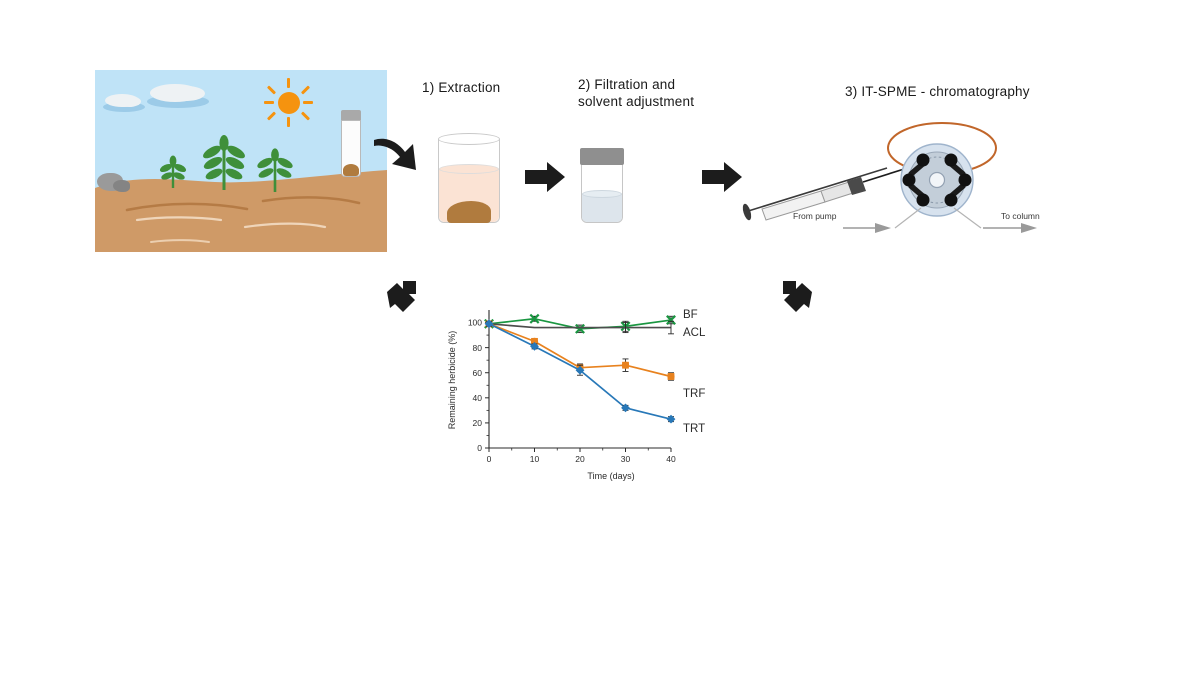  What do you see at coordinates (351, 148) in the screenshot?
I see `vial-body` at bounding box center [351, 148].